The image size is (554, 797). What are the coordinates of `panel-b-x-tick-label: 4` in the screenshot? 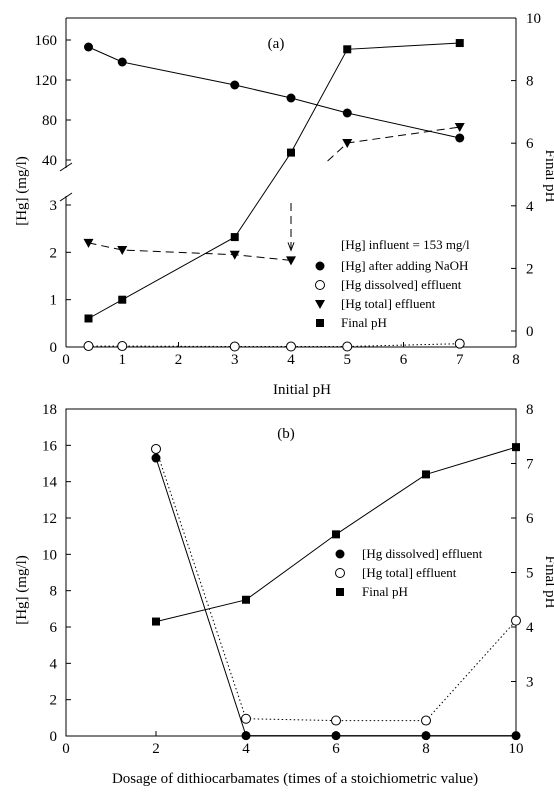 It's located at (246, 749).